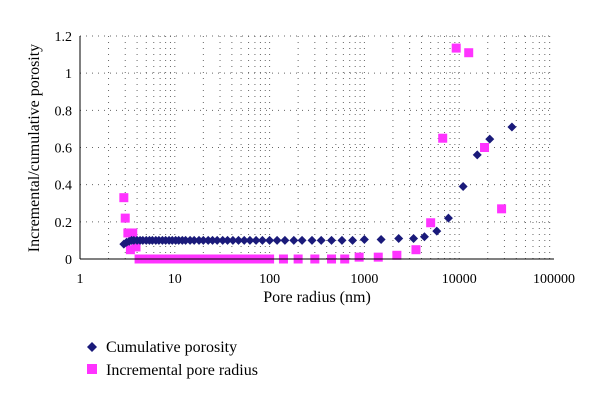 The width and height of the screenshot is (600, 402). I want to click on x-tick-label: 100, so click(269, 279).